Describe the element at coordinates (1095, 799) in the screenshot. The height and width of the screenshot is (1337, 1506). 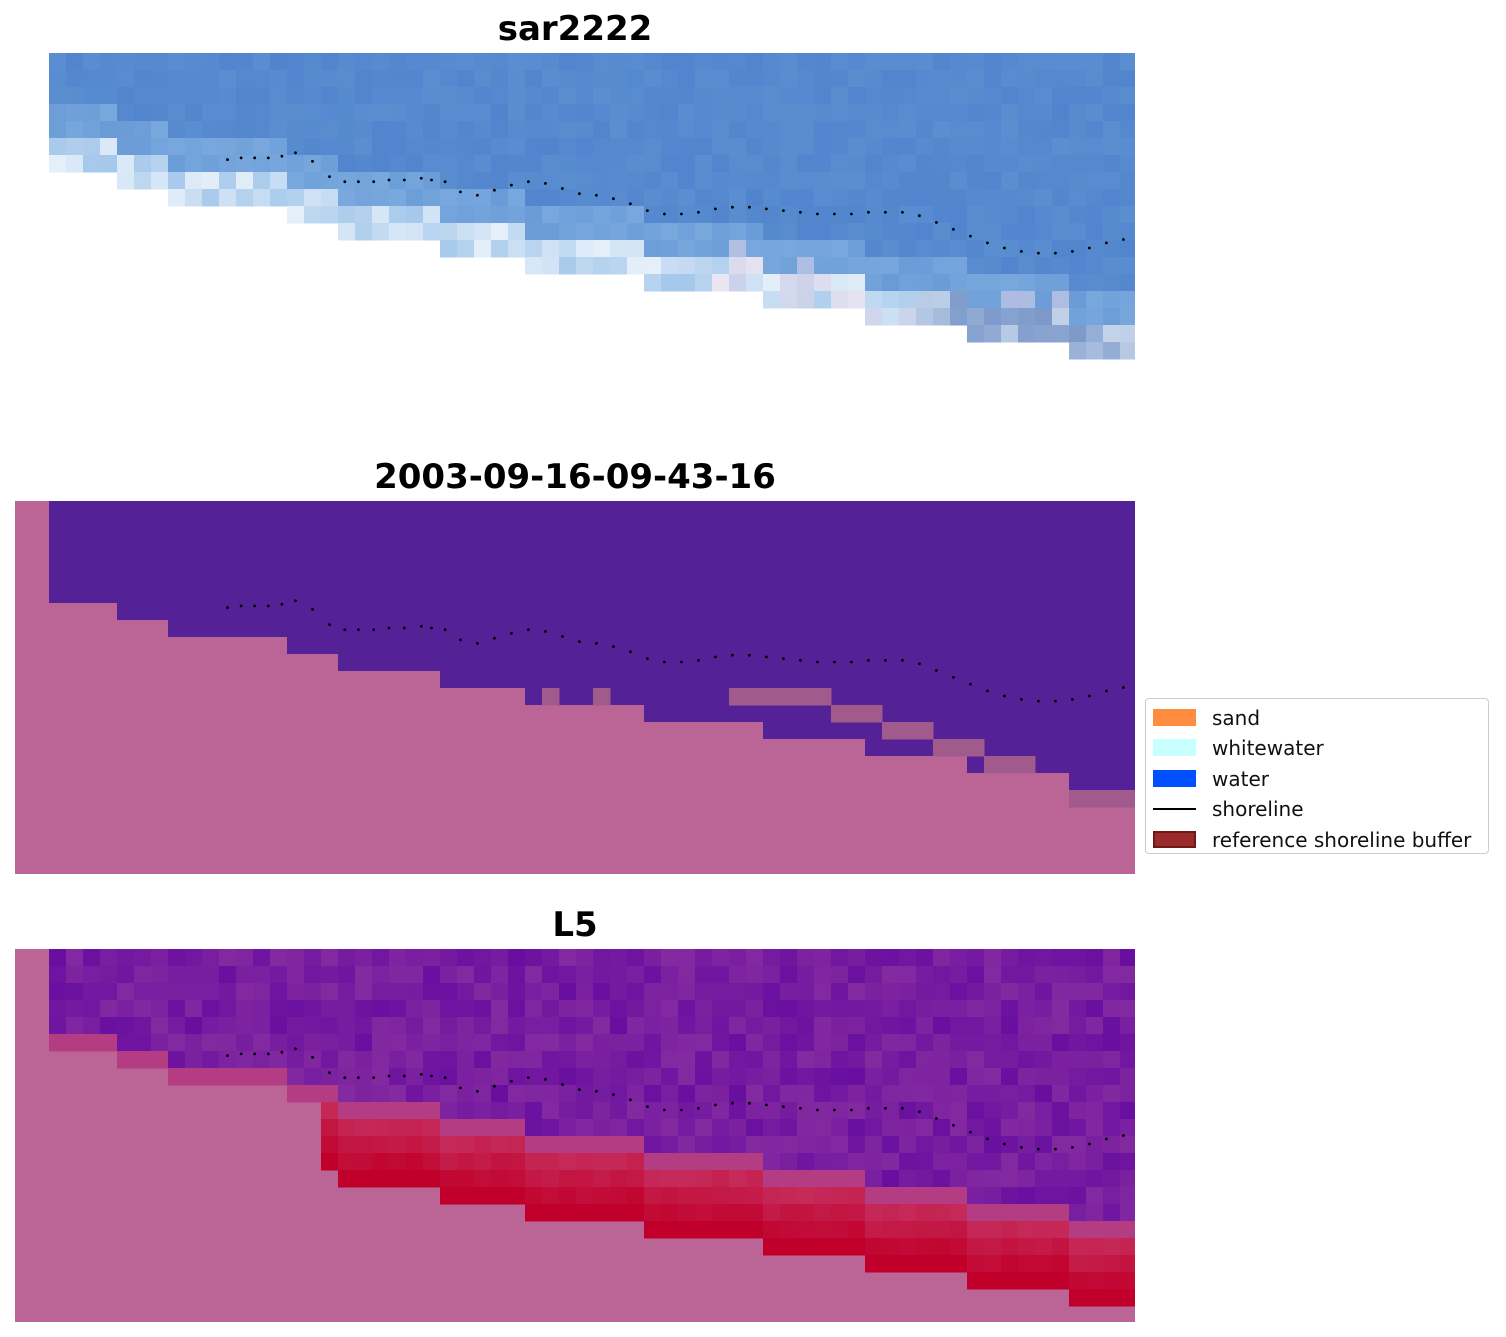
I see `mixed-cell` at that location.